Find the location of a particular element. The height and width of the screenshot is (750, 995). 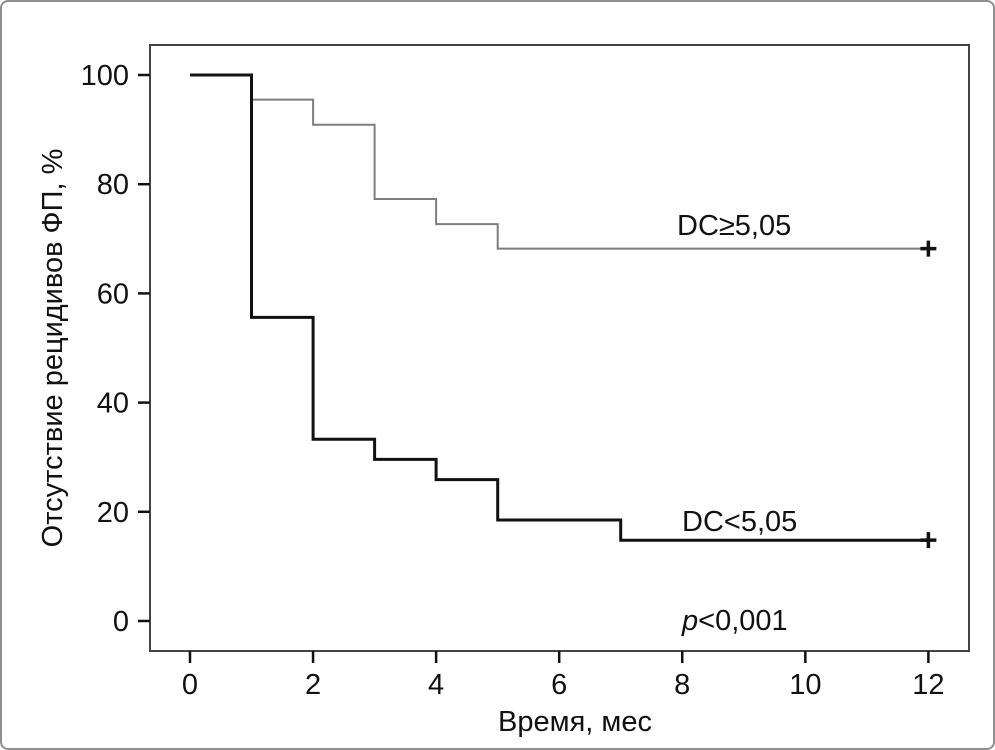

x-tick-label: 2 is located at coordinates (313, 685).